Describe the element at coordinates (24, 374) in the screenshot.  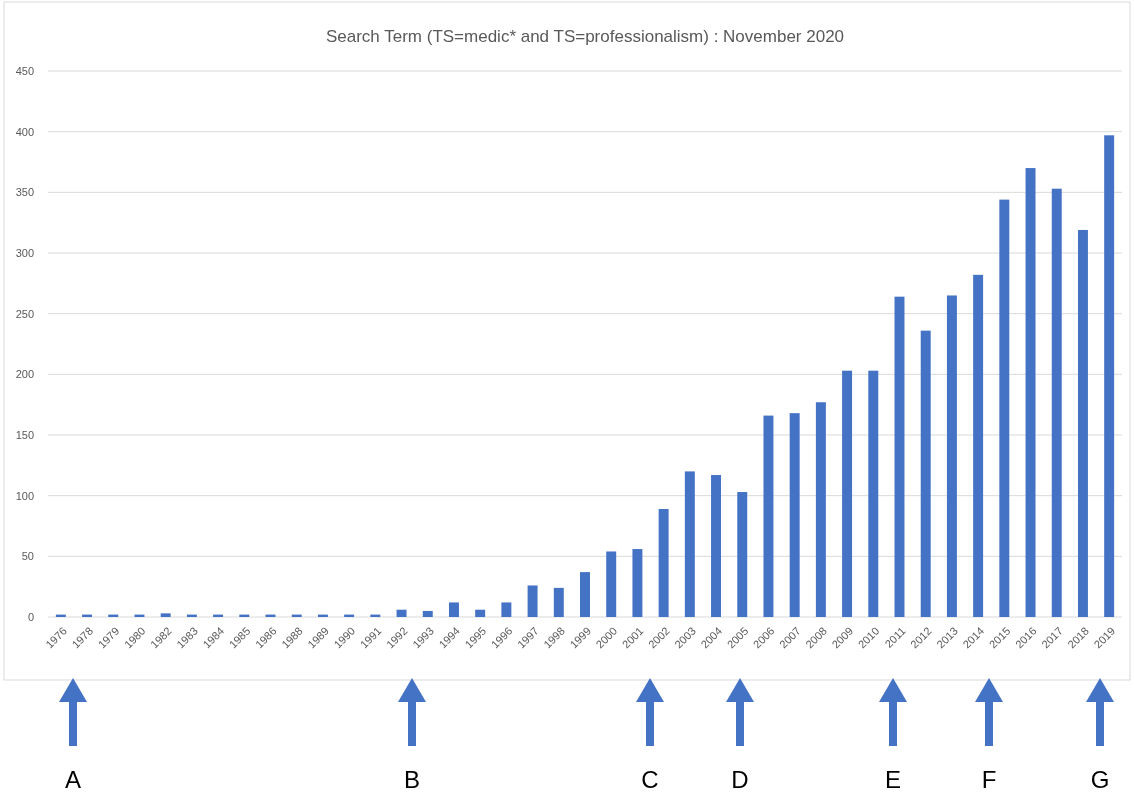
I see `y-tick-label: 200` at that location.